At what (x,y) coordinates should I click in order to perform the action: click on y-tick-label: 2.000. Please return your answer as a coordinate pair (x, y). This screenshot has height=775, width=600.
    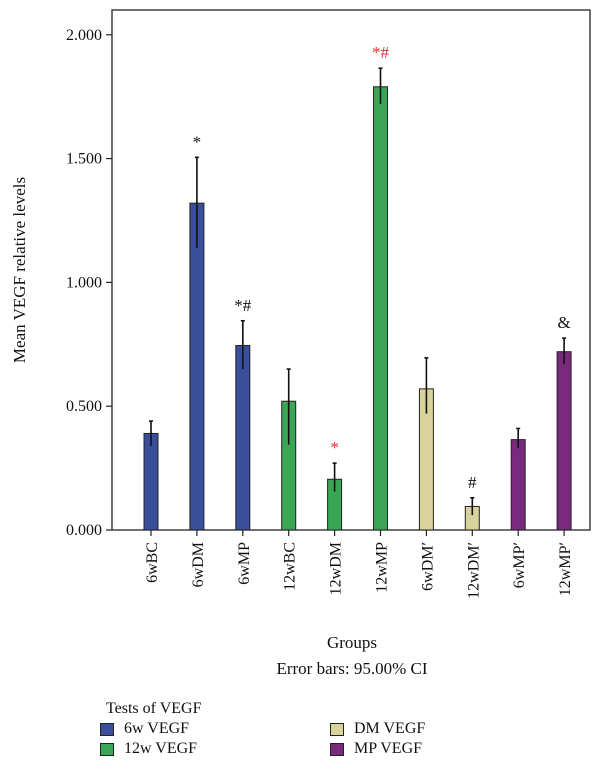
    Looking at the image, I should click on (84, 35).